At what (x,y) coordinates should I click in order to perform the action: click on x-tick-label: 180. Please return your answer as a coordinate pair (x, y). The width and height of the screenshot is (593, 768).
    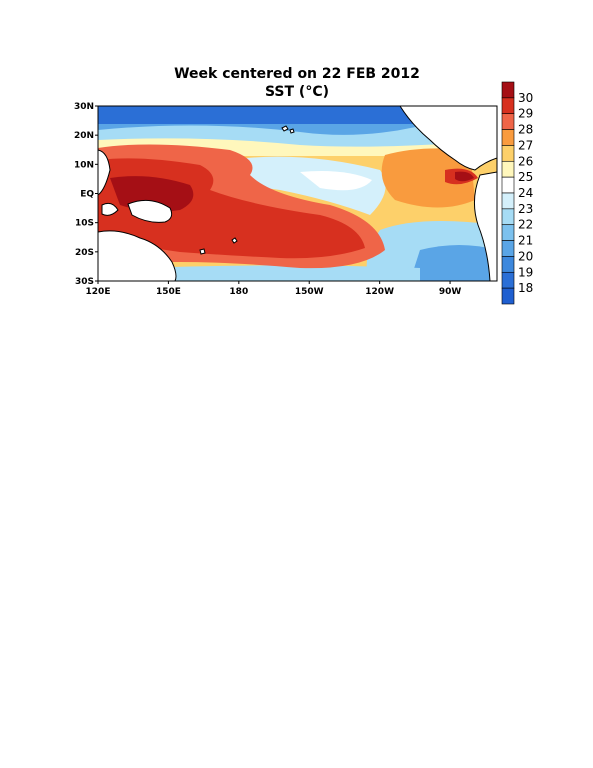
    Looking at the image, I should click on (238, 292).